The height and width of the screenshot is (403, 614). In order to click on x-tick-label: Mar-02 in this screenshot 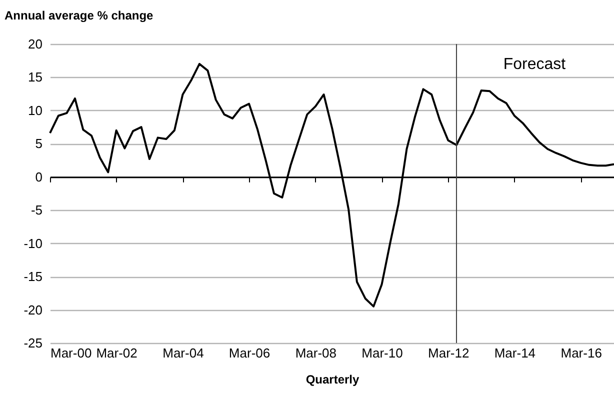, I will do `click(117, 353)`.